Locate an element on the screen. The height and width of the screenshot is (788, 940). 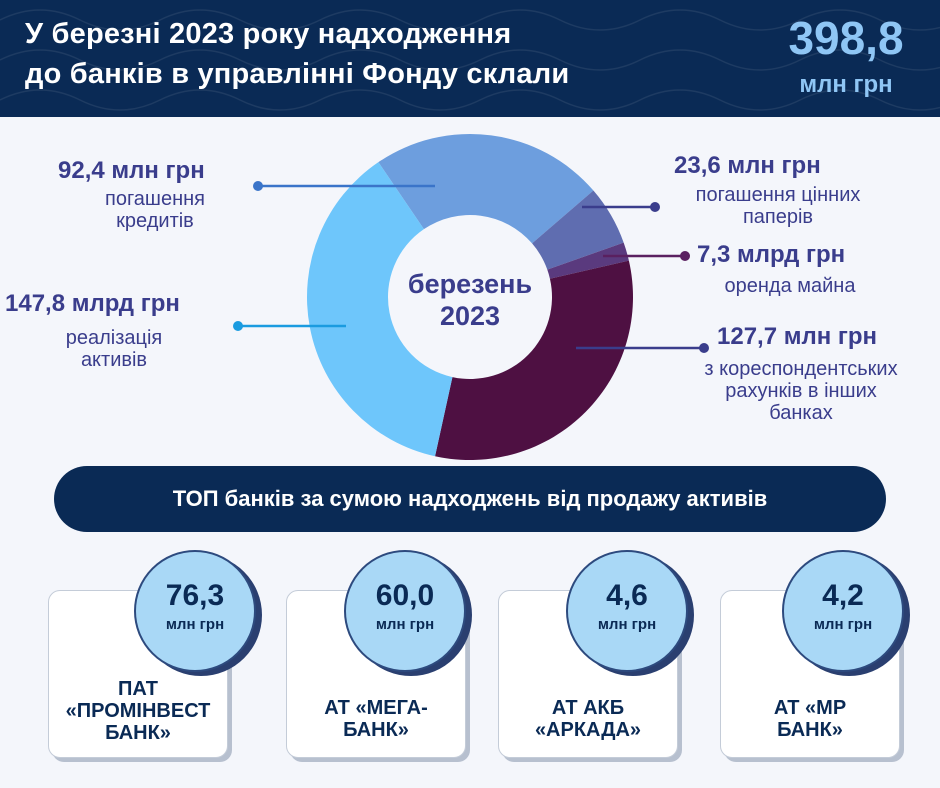
bank-name-2-line2: БАНК» is located at coordinates (376, 730).